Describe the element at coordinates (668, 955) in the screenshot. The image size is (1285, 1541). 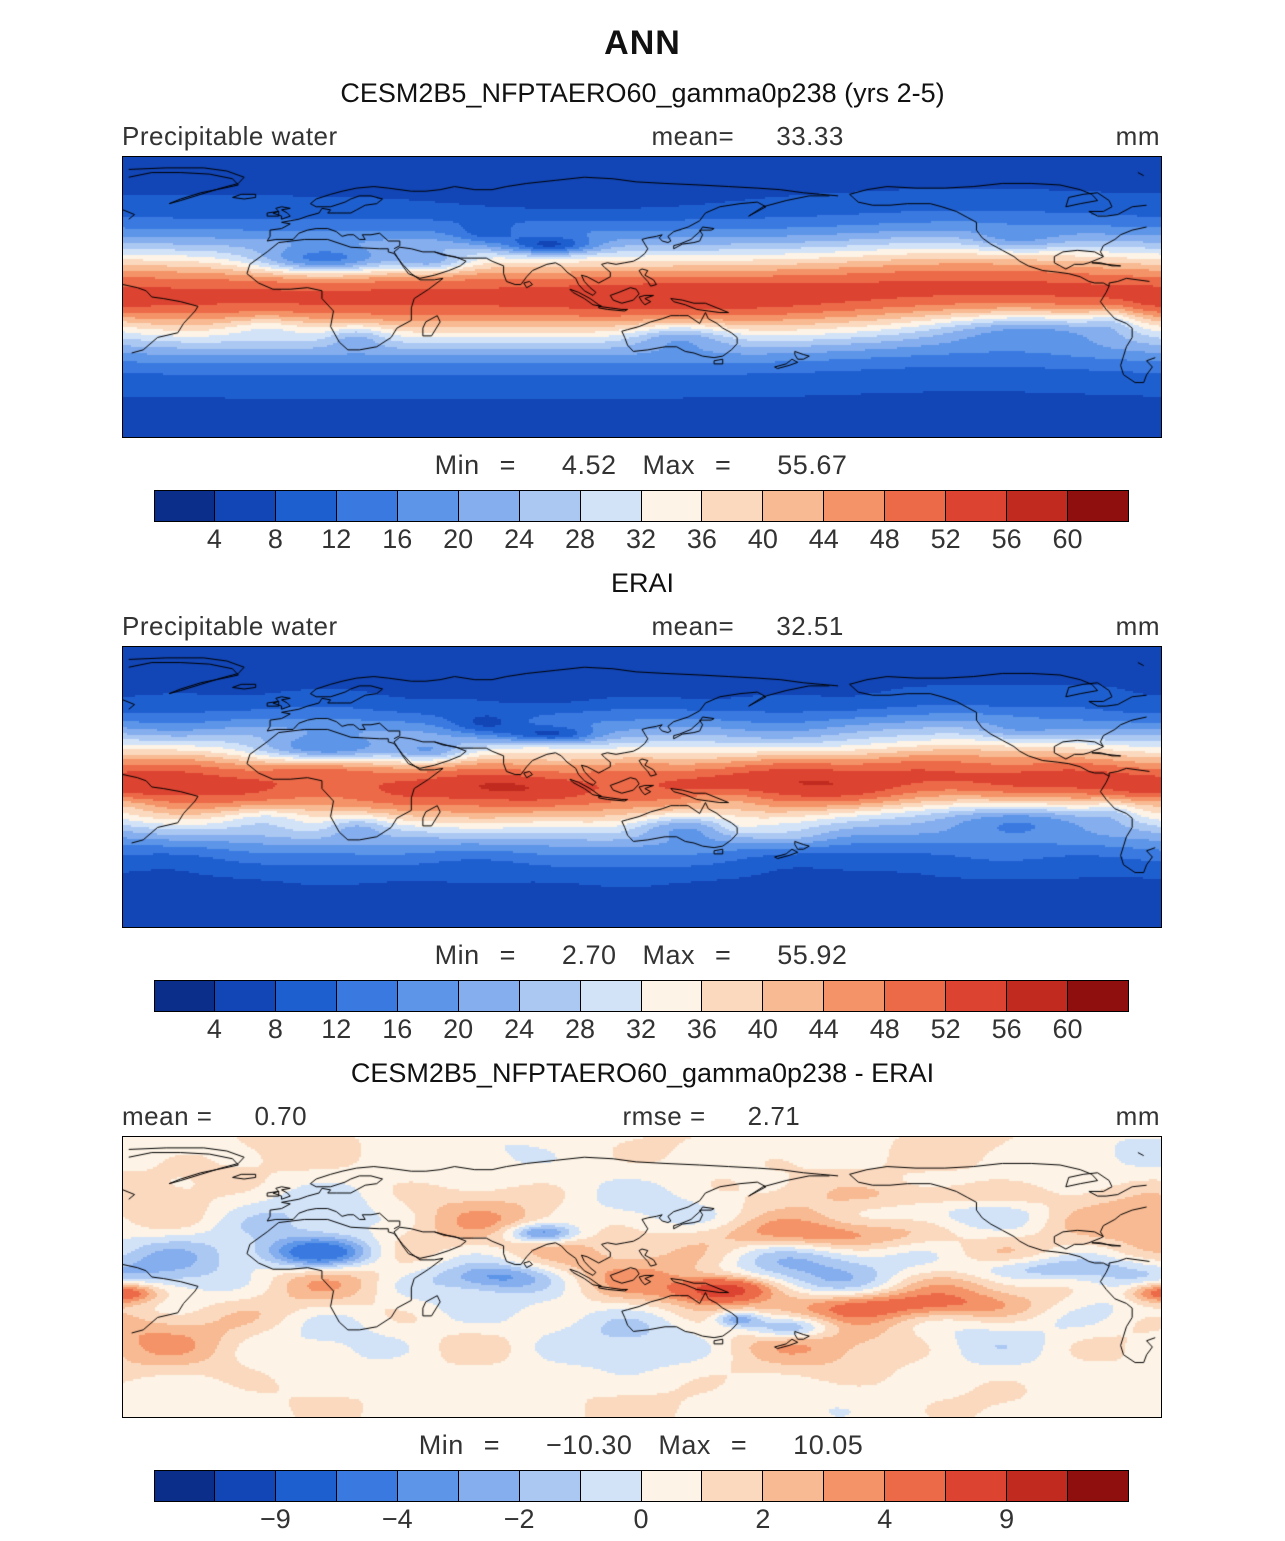
I see `erai-max-label: Max` at that location.